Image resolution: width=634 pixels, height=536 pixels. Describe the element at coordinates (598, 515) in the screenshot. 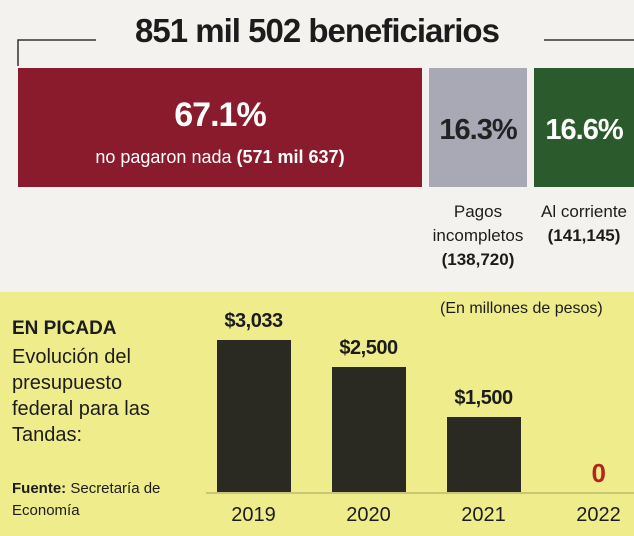

I see `x-tick-label: 2022` at that location.